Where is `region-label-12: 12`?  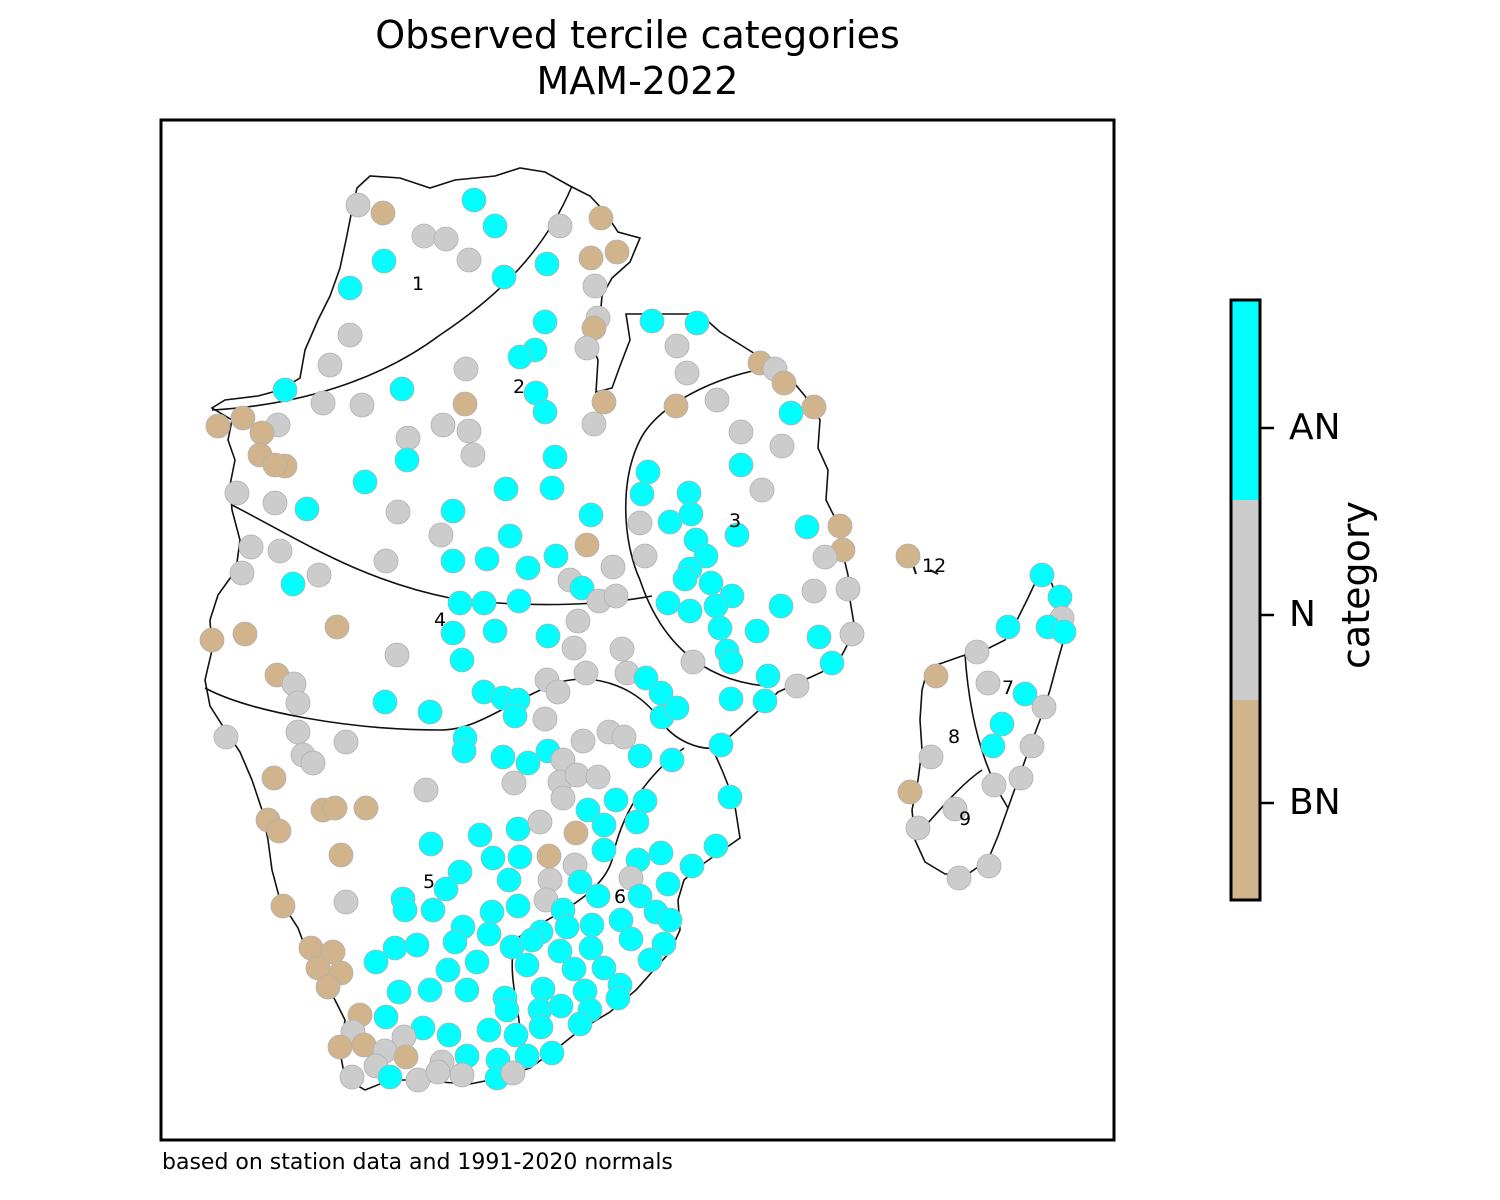
region-label-12: 12 is located at coordinates (934, 566).